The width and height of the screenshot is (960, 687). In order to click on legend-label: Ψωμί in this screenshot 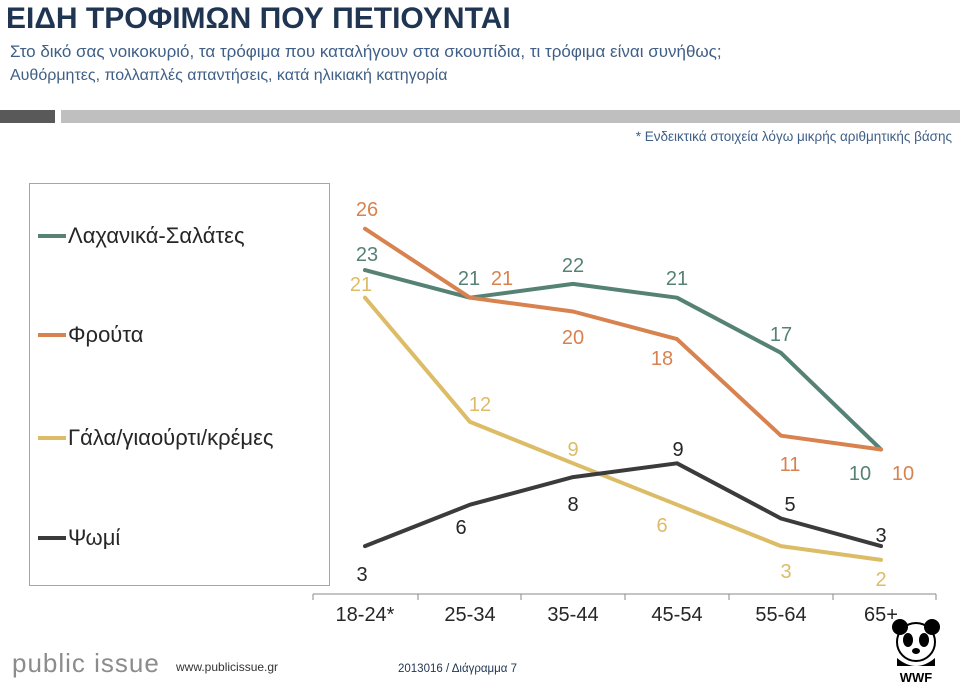, I will do `click(94, 537)`.